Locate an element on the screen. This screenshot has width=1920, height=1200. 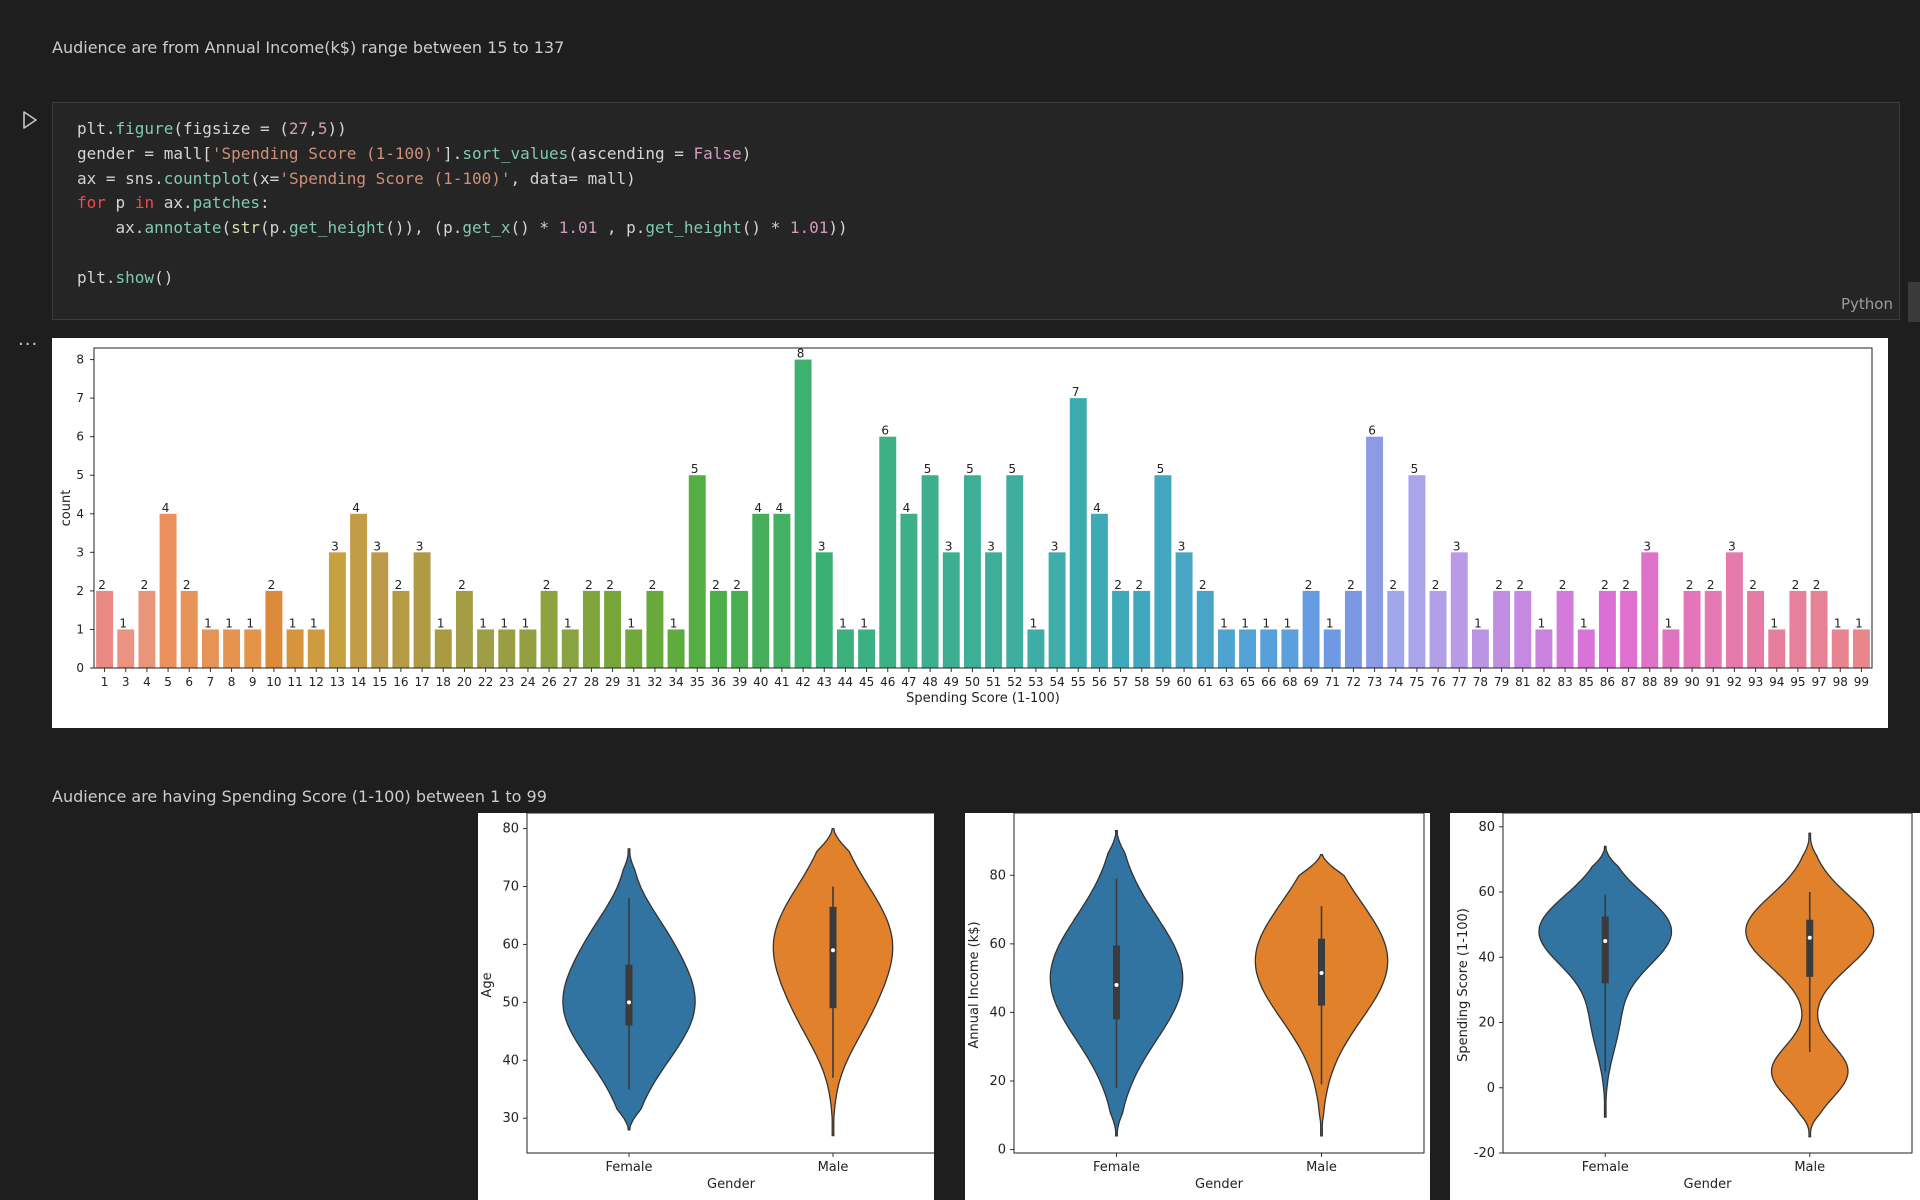
x-tick-label: 34 is located at coordinates (675, 682).